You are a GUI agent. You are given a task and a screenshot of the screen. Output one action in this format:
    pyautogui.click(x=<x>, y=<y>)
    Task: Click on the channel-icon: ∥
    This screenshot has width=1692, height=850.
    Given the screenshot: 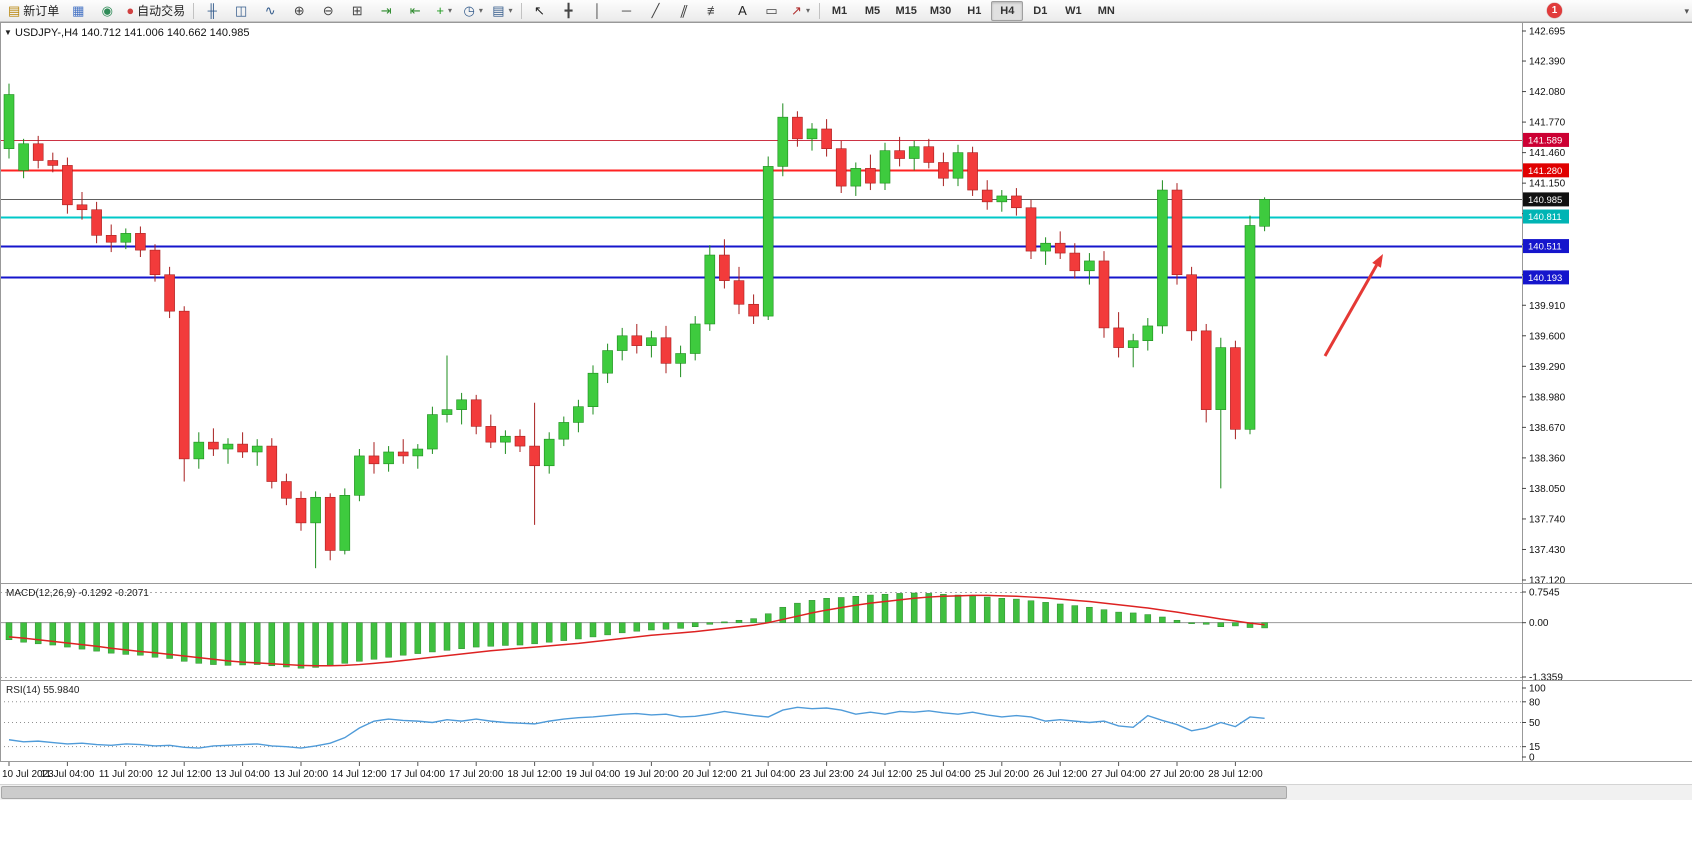 What is the action you would take?
    pyautogui.click(x=684, y=10)
    